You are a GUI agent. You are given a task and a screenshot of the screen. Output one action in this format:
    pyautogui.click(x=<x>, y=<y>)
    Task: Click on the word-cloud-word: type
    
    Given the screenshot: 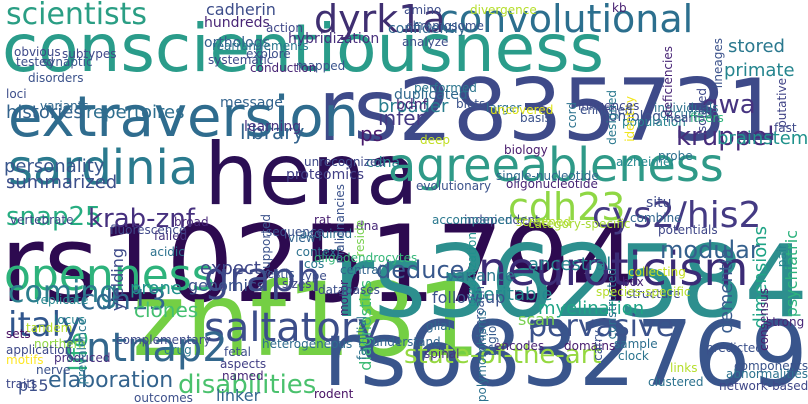 What is the action you would take?
    pyautogui.click(x=313, y=276)
    